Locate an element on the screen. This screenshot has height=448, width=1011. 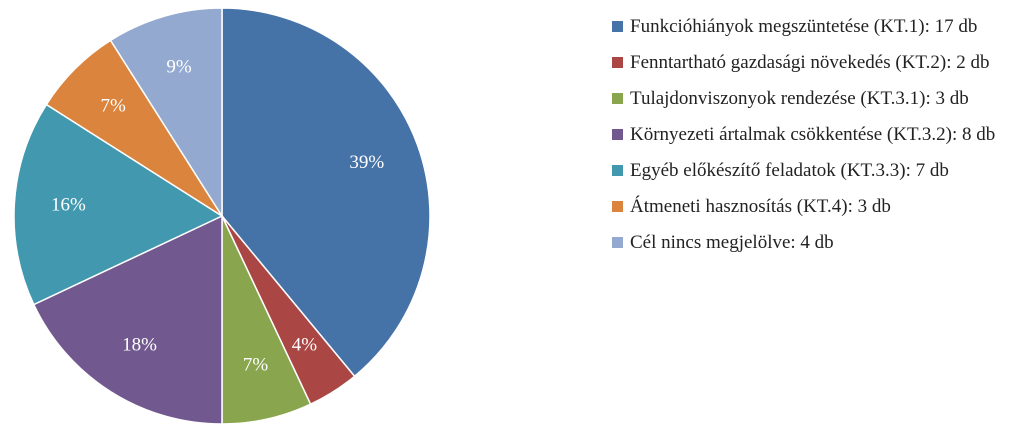
legend-item: Átmeneti hasznosítás (KT.4): 3 db is located at coordinates (808, 206).